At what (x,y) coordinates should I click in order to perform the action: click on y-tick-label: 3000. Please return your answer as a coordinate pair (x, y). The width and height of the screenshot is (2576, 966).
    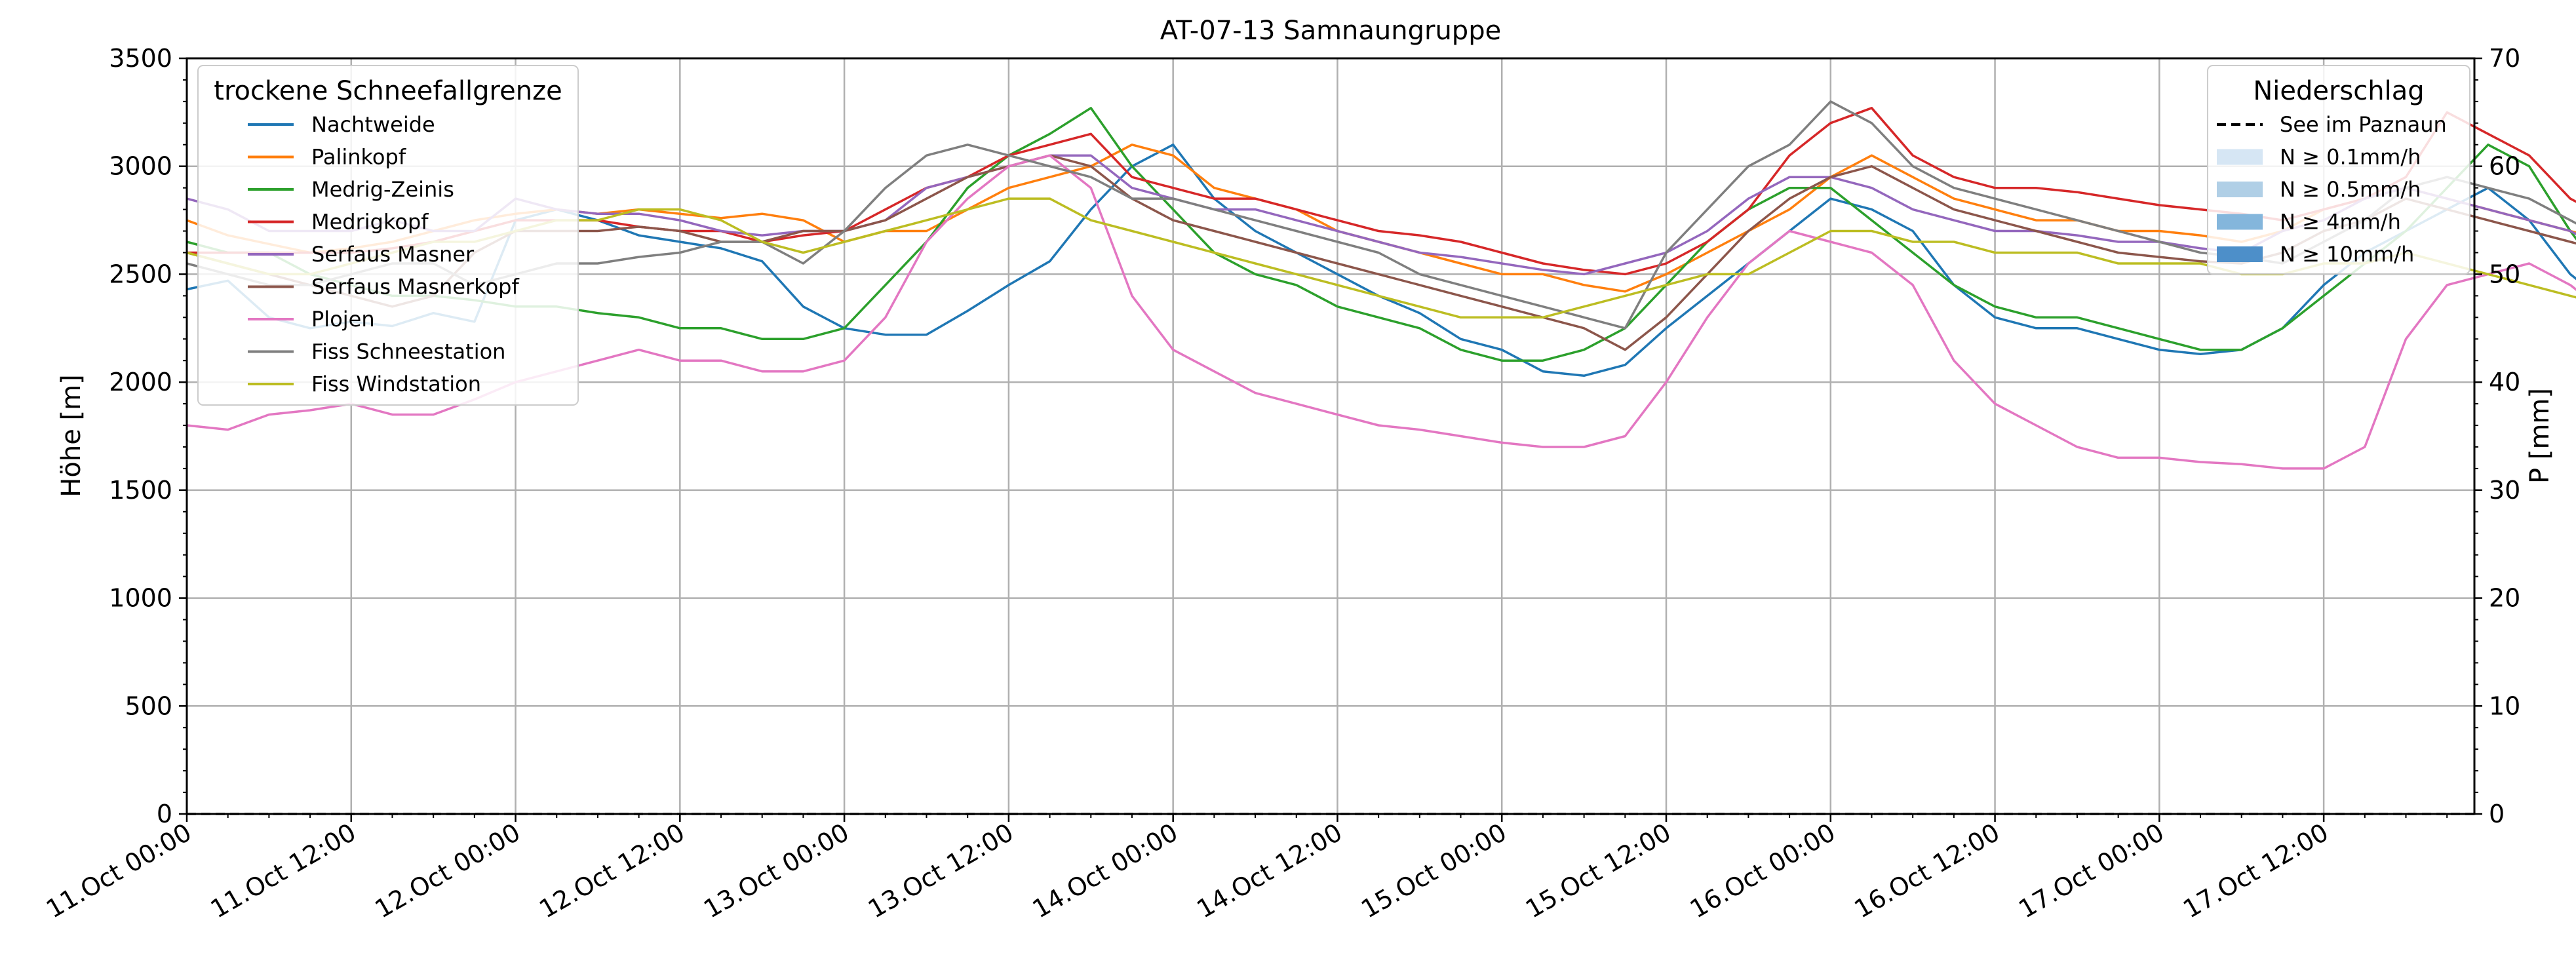
    Looking at the image, I should click on (140, 166).